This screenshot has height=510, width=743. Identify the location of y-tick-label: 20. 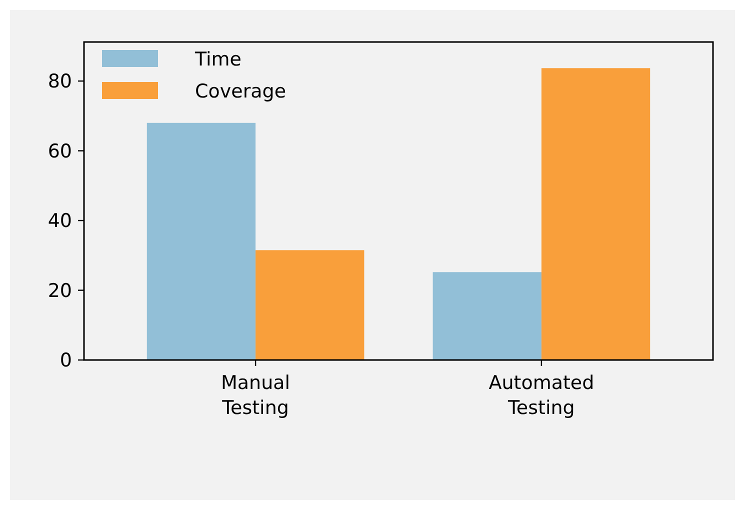
(60, 291).